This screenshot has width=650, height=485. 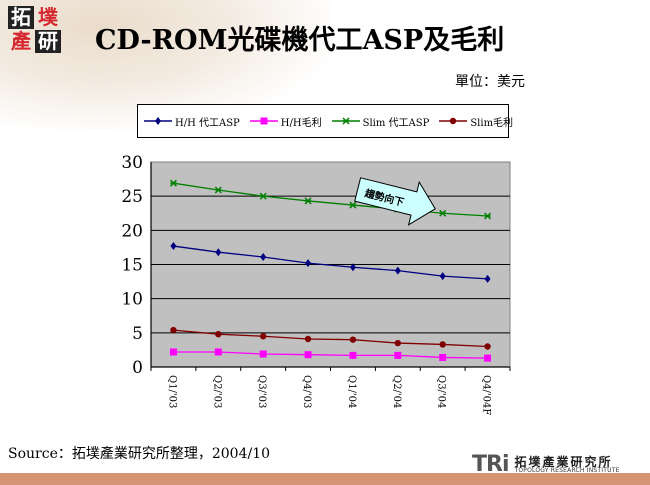 I want to click on logo-char: 產, so click(x=21, y=41).